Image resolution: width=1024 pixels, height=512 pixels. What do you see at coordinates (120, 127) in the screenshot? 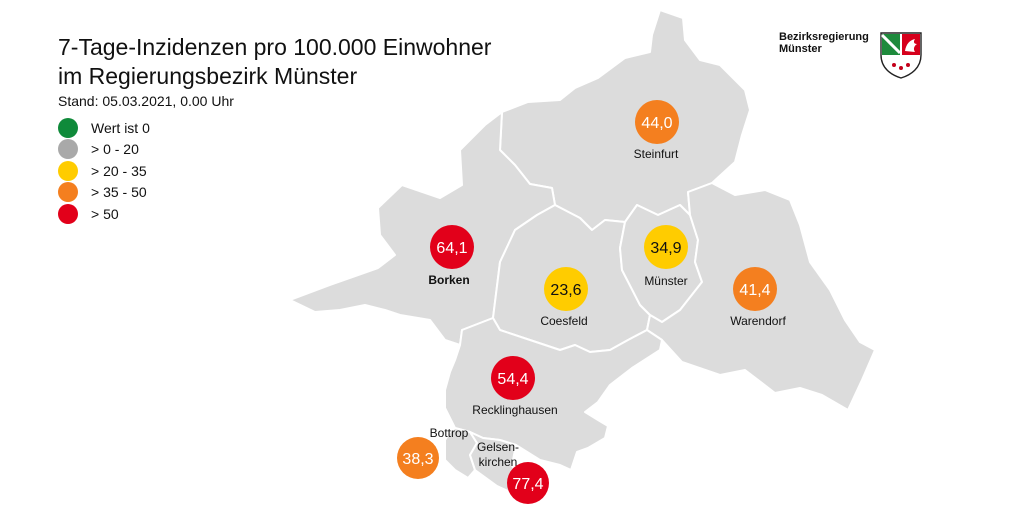
I see `legend-label: Wert ist 0` at bounding box center [120, 127].